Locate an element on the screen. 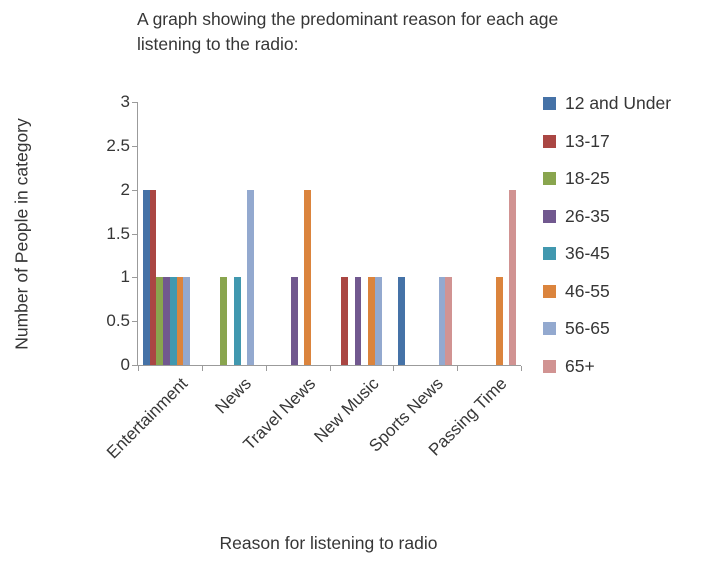  x-axis-title: Reason for listening to radio is located at coordinates (328, 543).